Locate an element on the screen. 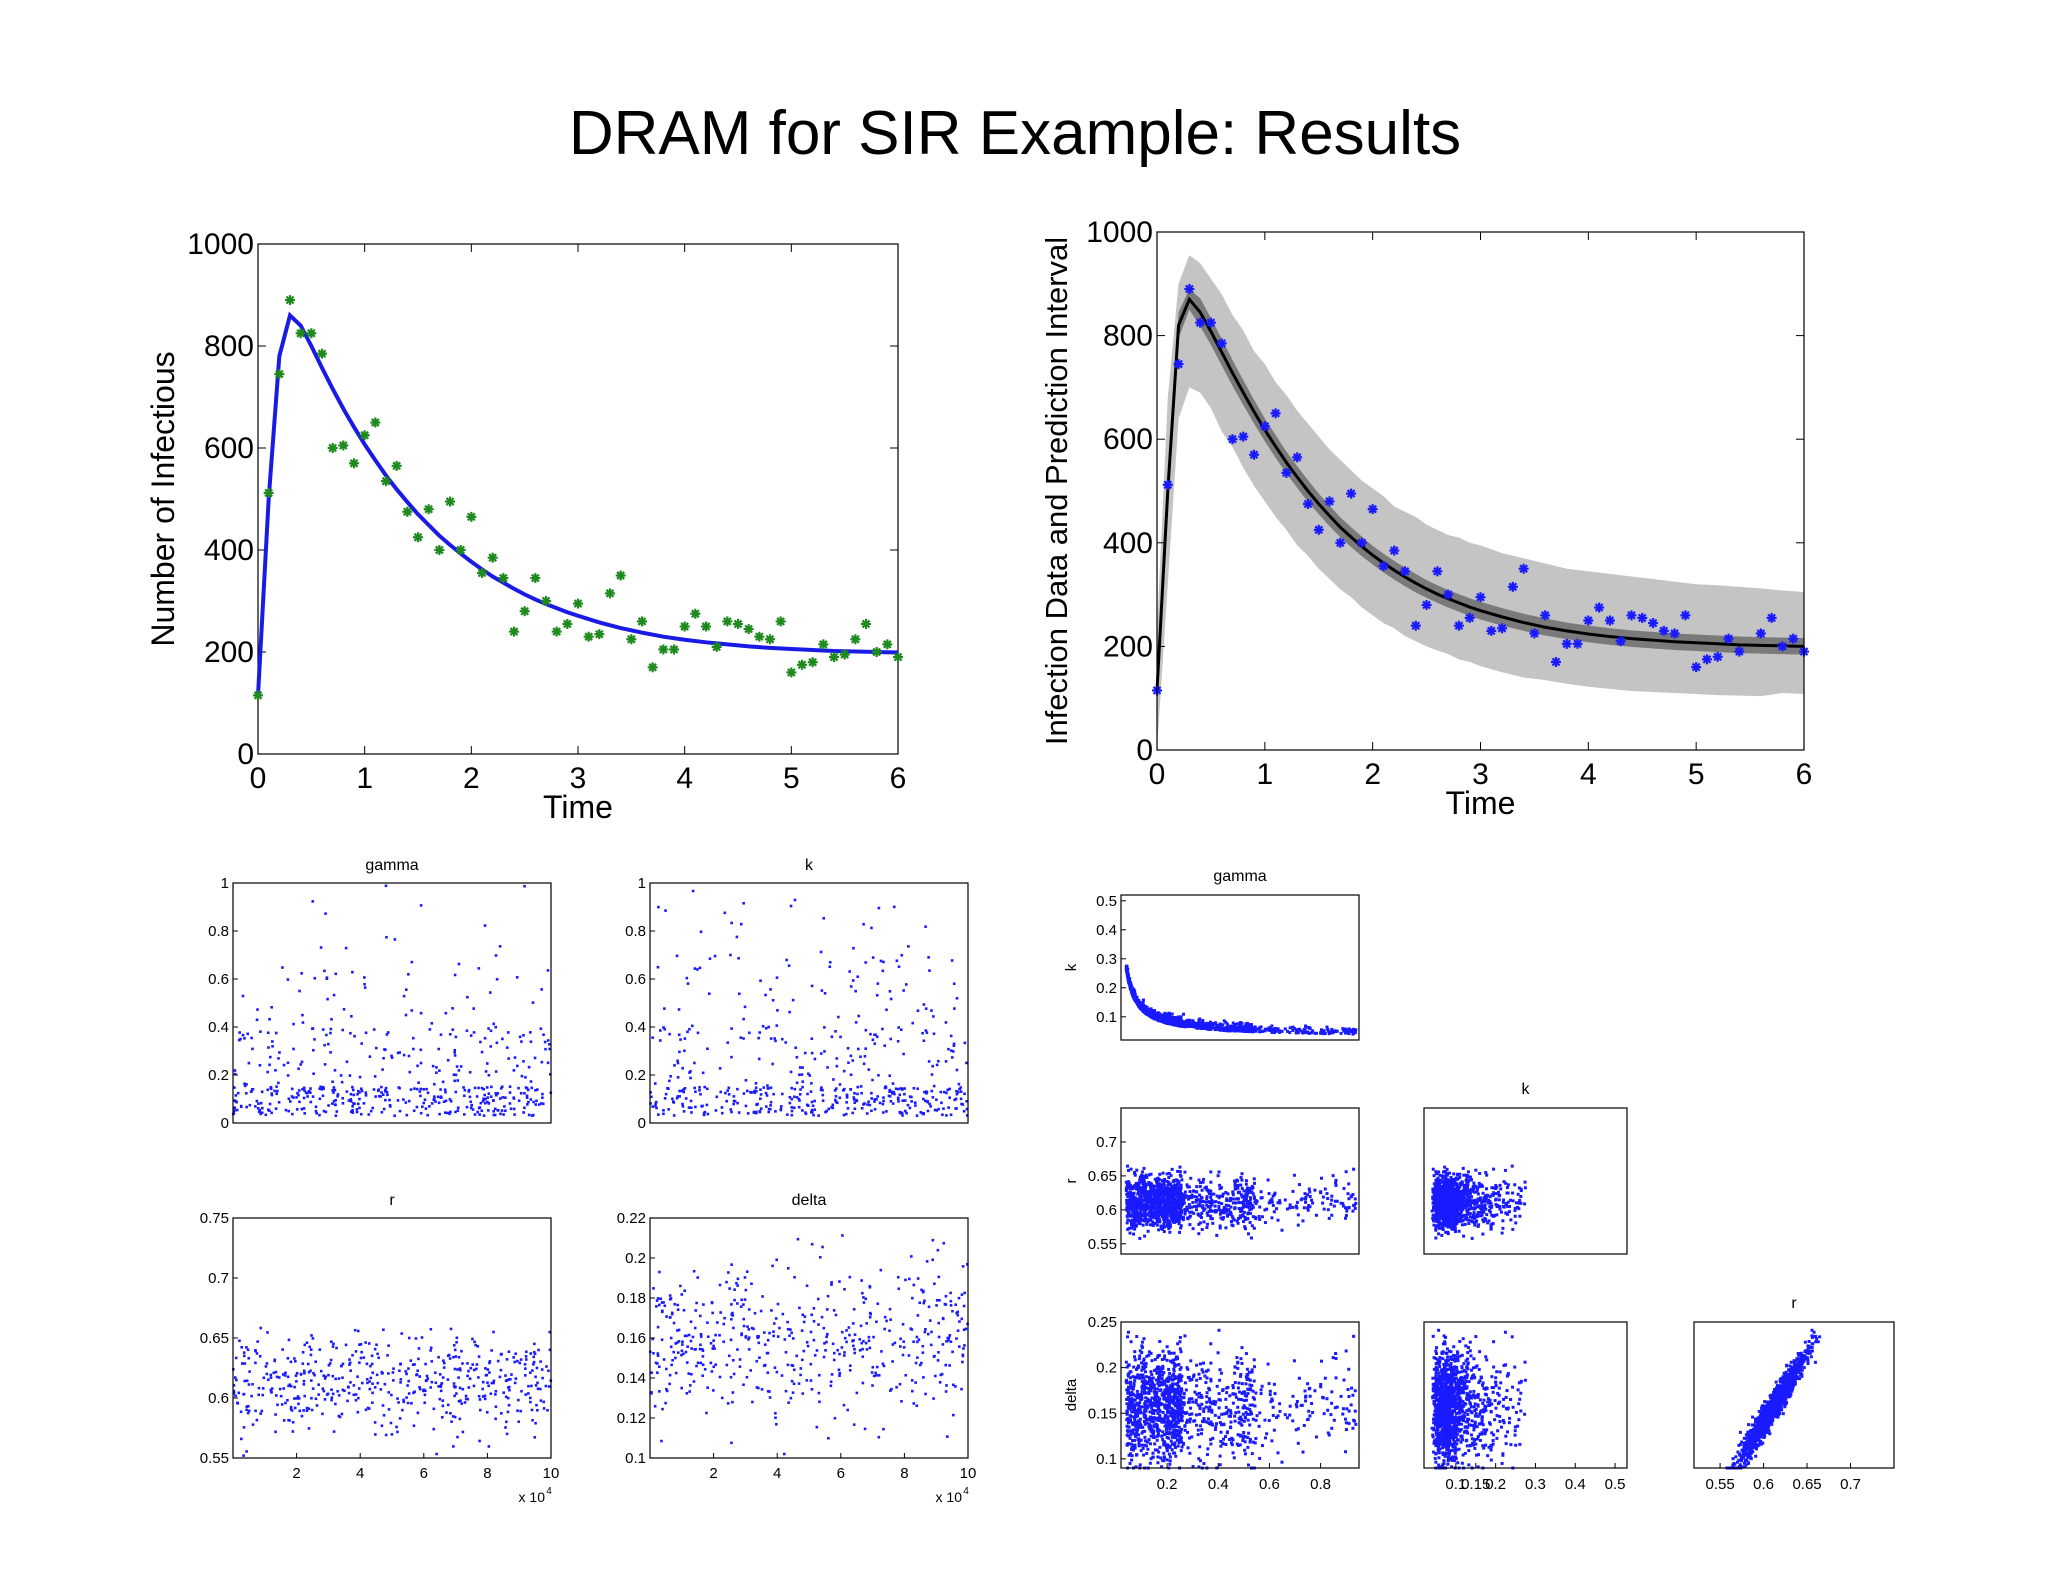 The height and width of the screenshot is (1582, 2048). x-tick-label: 5 is located at coordinates (791, 778).